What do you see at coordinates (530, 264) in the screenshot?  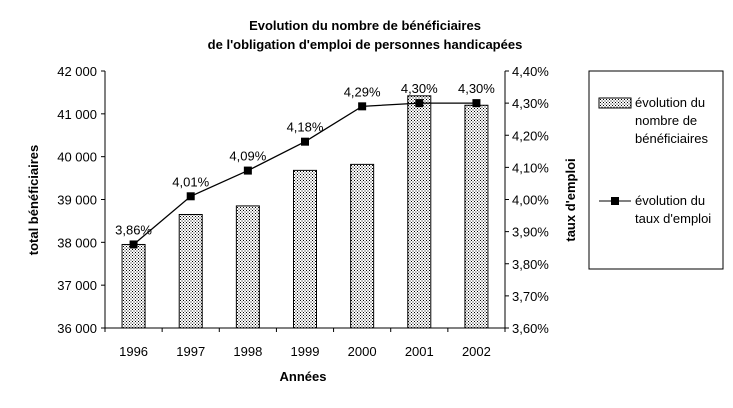 I see `right-tick-label: 3,80%` at bounding box center [530, 264].